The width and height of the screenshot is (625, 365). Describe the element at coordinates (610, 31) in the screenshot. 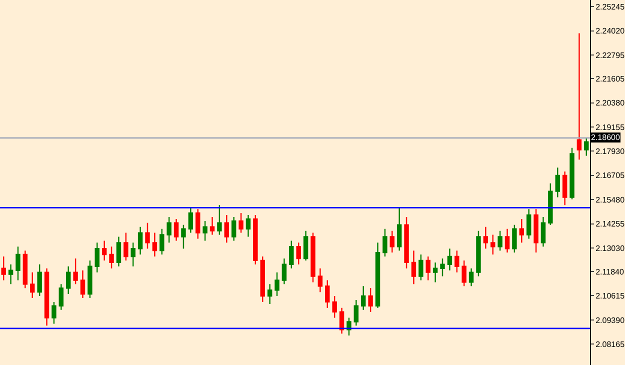

I see `y-tick-label: 2.24020` at that location.